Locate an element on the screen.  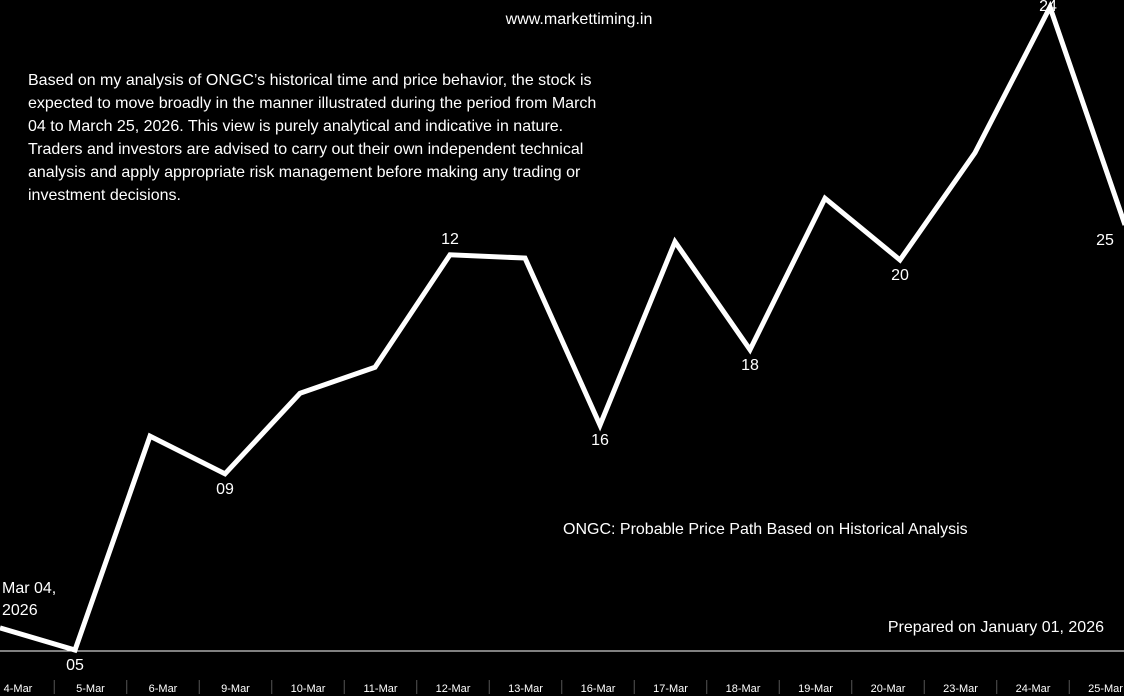
x-tick-label: 19-Mar is located at coordinates (815, 689).